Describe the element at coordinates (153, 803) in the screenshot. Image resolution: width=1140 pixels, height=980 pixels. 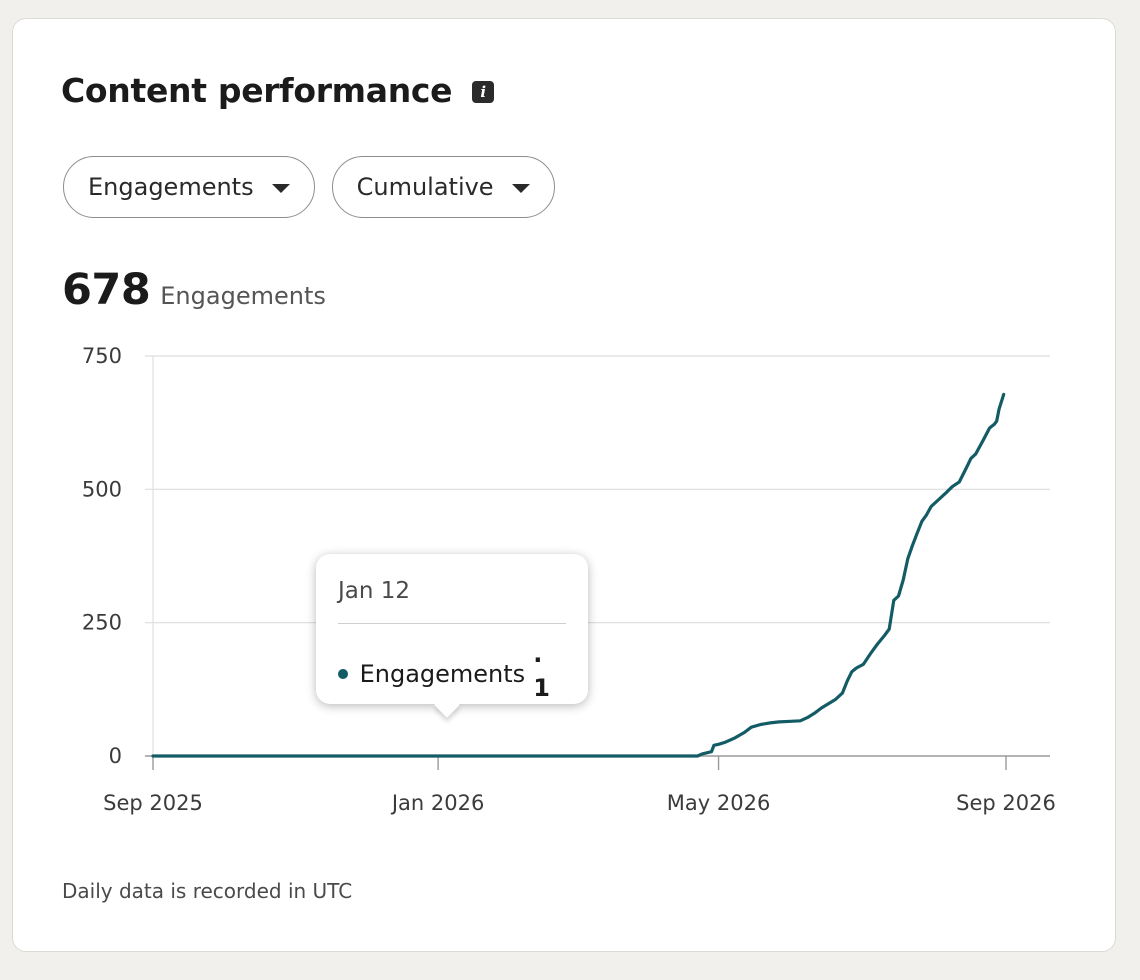
I see `x-tick-label: Sep 2025` at that location.